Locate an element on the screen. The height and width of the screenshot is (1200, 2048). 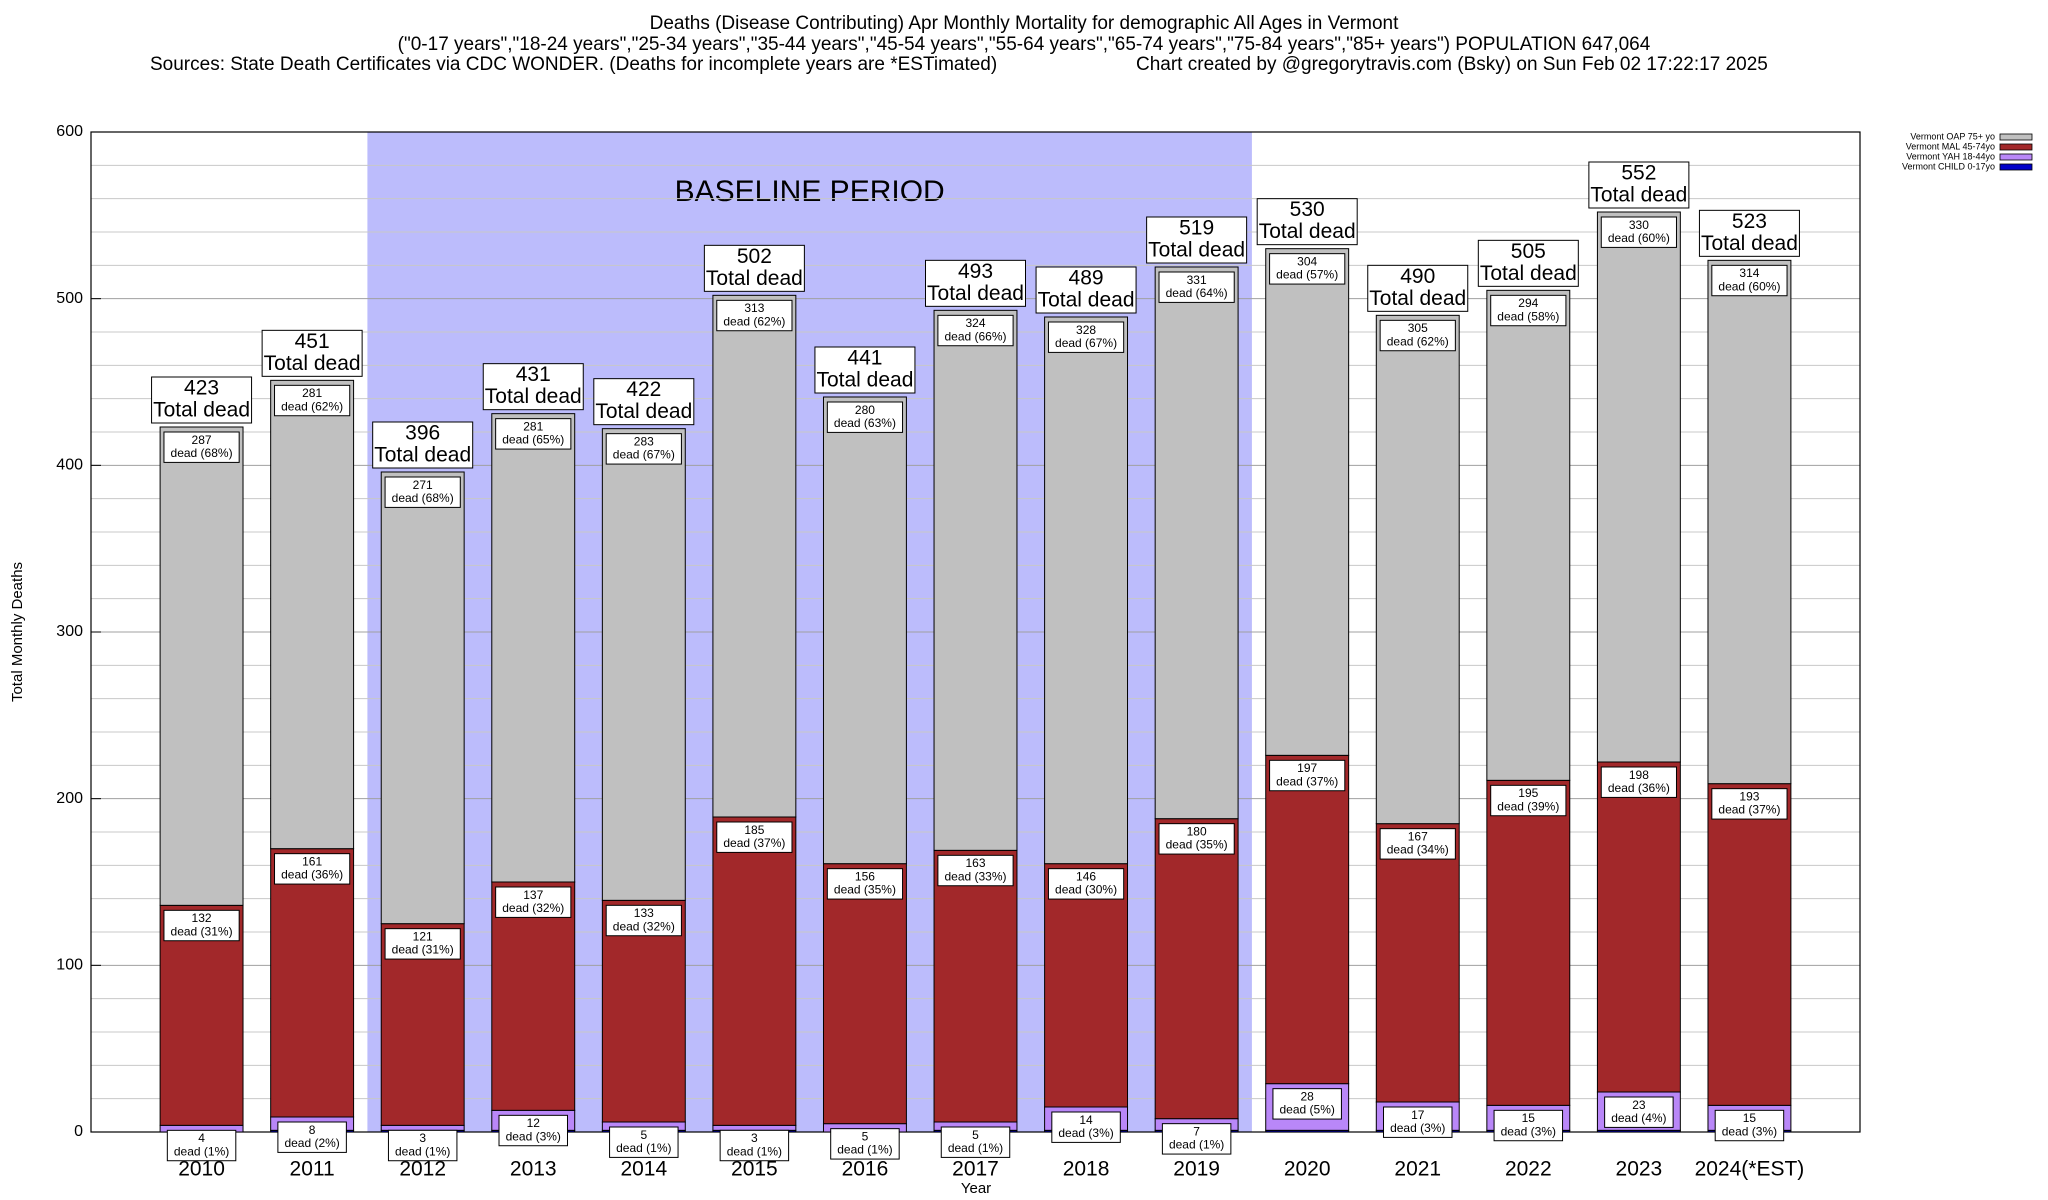
legend-label: Vermont OAP 75+ yo is located at coordinates (1952, 136).